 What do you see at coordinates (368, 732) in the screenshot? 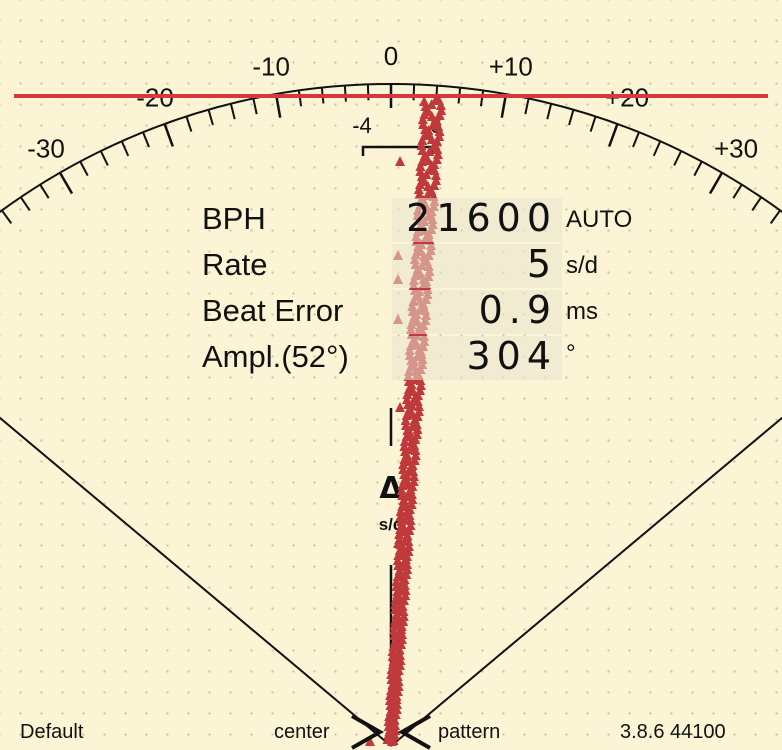
I see `center-chevron-left-icon` at bounding box center [368, 732].